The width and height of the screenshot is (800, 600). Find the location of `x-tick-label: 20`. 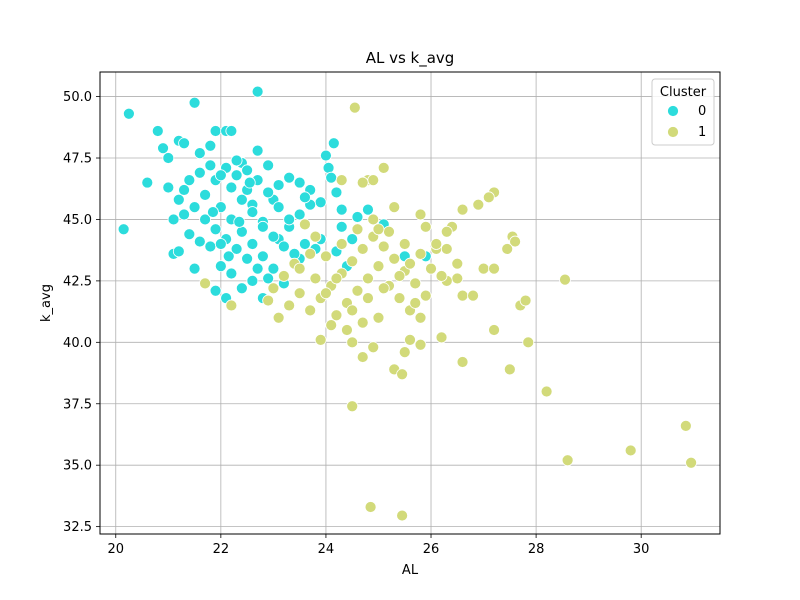

x-tick-label: 20 is located at coordinates (115, 549).